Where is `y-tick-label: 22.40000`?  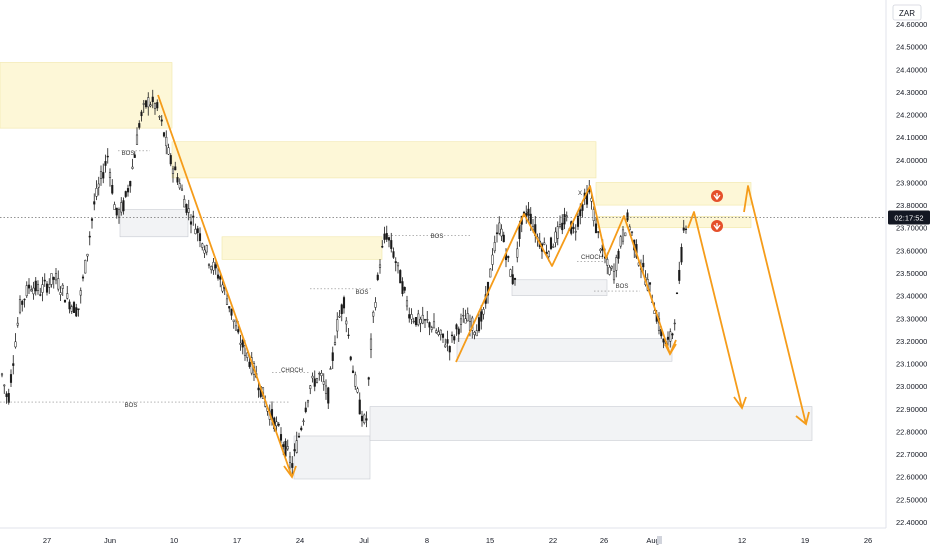
y-tick-label: 22.40000 is located at coordinates (911, 522).